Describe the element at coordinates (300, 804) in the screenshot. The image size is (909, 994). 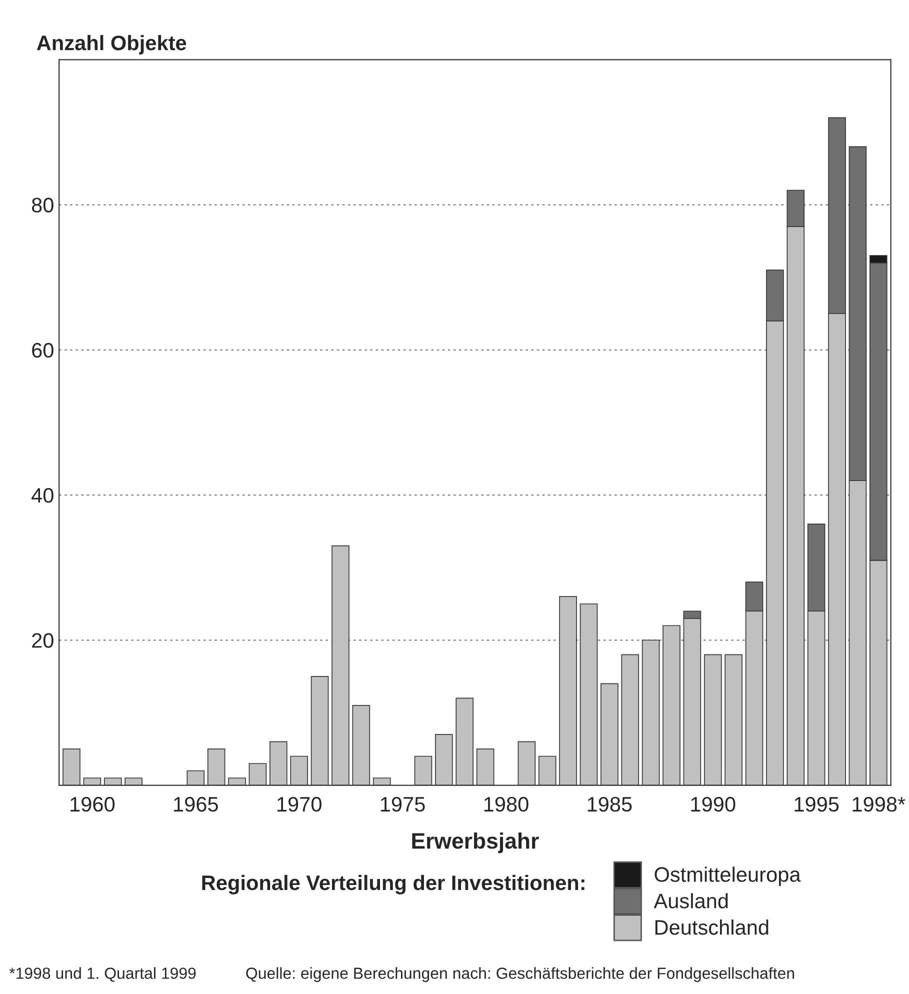
I see `x-tick-label: 1970` at that location.